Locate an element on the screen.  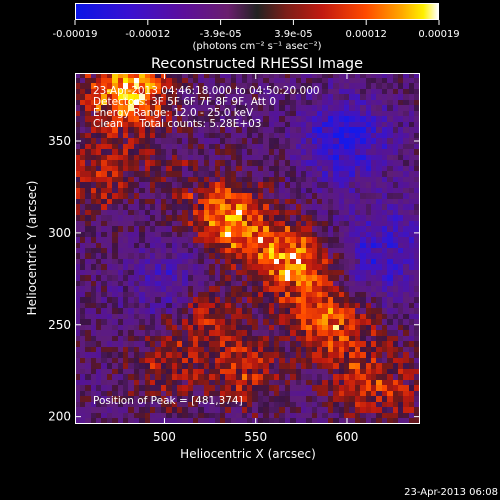
timestamp: 23-Apr-2013 06:08 is located at coordinates (451, 492).